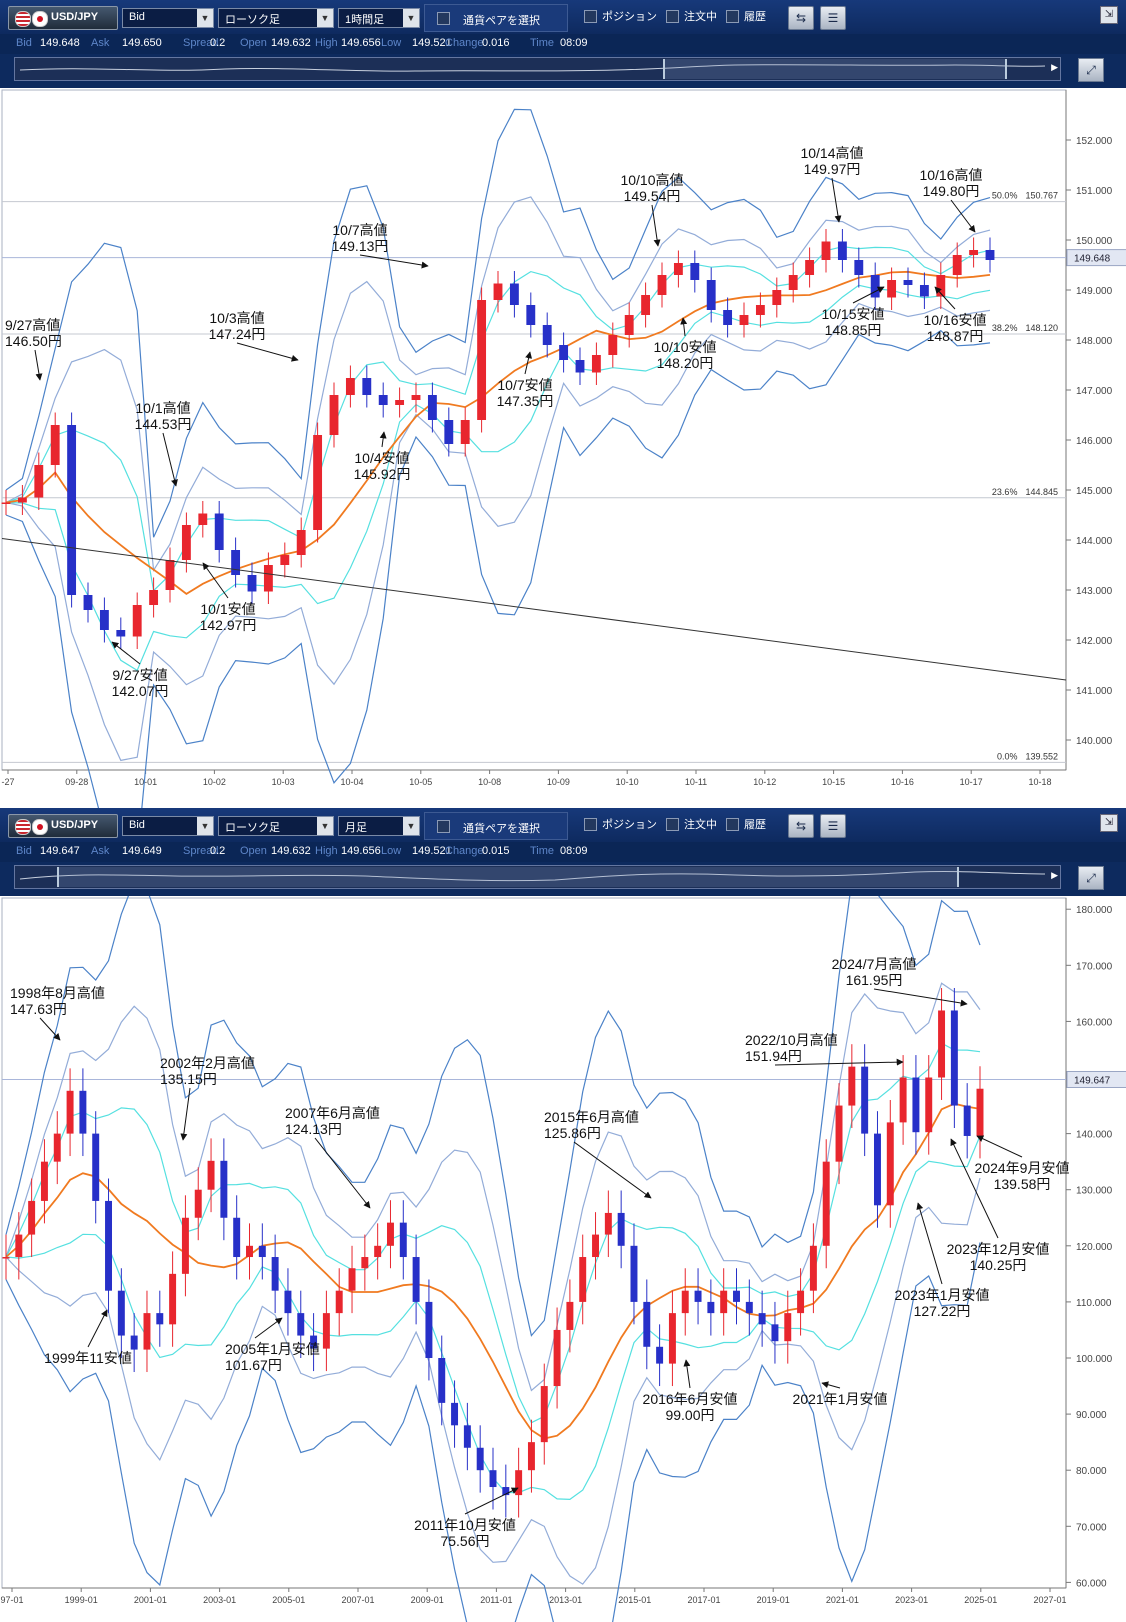  I want to click on period-select: 月足 ▼, so click(379, 826).